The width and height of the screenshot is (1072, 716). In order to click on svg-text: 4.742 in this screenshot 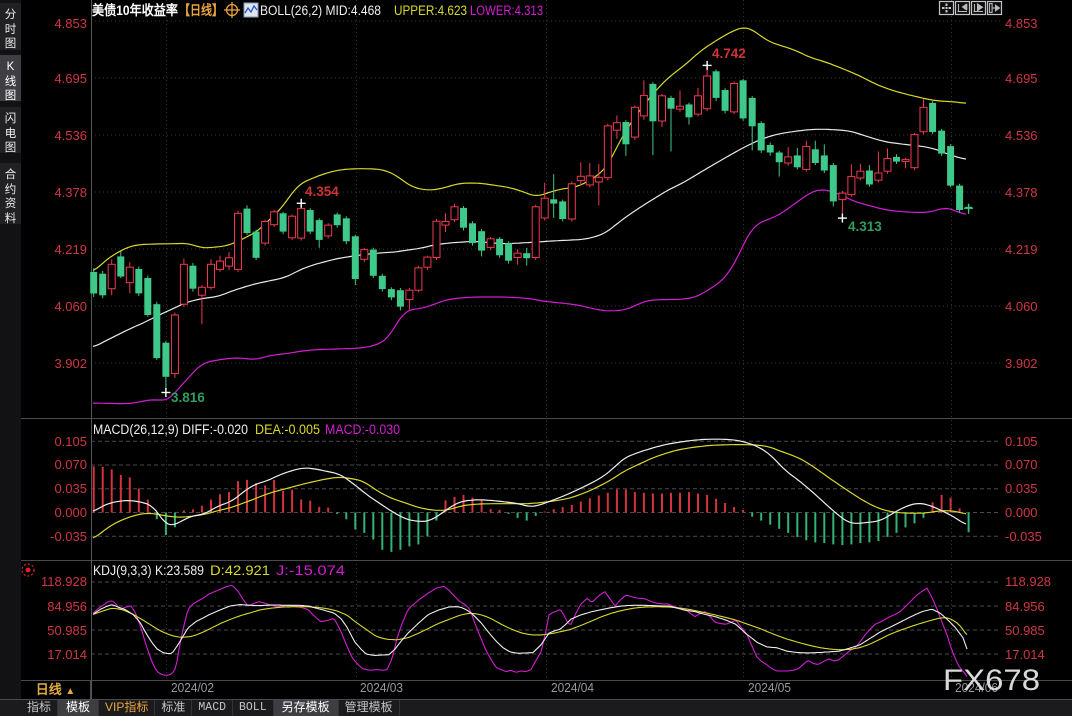, I will do `click(729, 53)`.